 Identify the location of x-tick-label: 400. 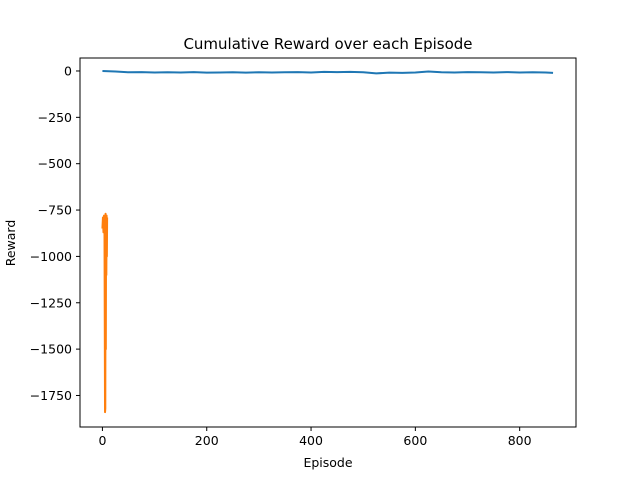
(311, 440).